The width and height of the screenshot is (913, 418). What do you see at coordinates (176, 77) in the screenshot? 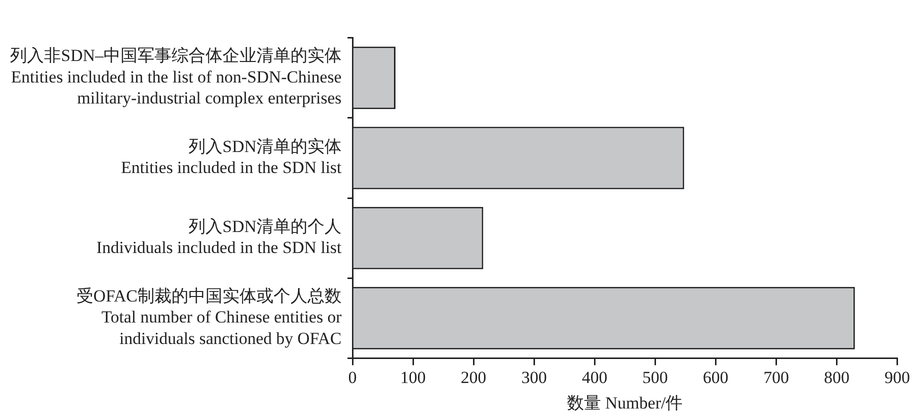
I see `y-tick-label: 列入非SDN–中国军事综合体企业清单的实体 Entities included in the list of non-SDN-Chinese military-industrial complex enterprises` at bounding box center [176, 77].